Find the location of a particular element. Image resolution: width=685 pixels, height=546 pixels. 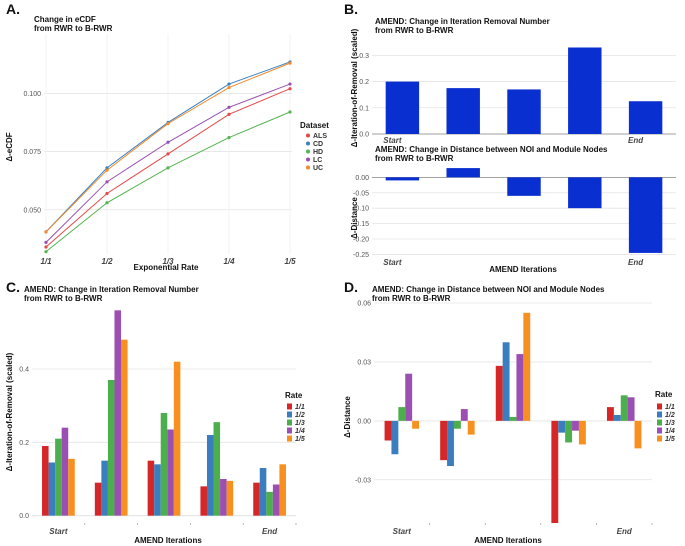

panel-a-y-tick-label: 0.075 is located at coordinates (32, 152).